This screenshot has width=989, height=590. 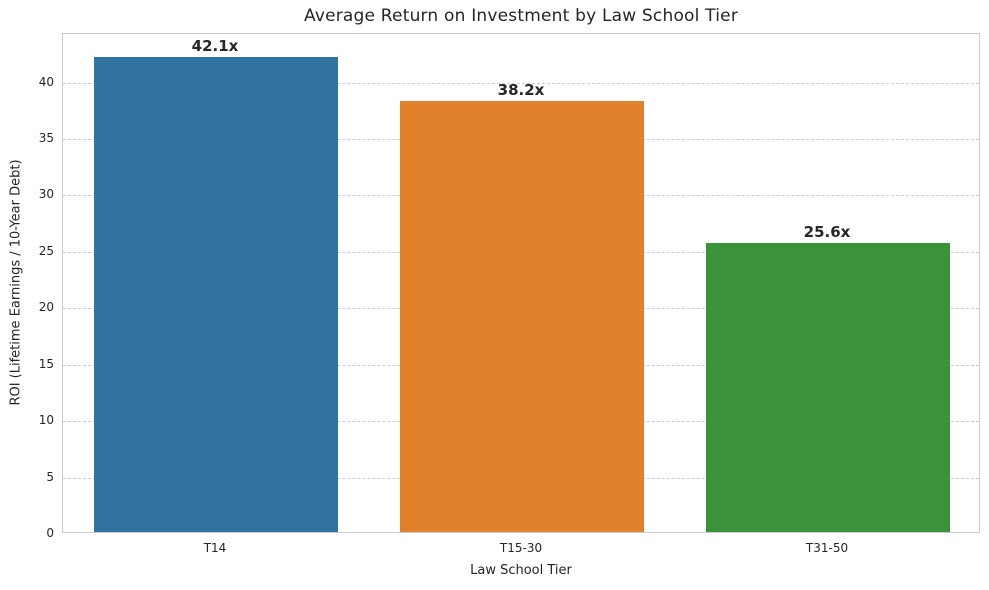 What do you see at coordinates (827, 232) in the screenshot?
I see `bar-value-label-T31-50: 25.6x` at bounding box center [827, 232].